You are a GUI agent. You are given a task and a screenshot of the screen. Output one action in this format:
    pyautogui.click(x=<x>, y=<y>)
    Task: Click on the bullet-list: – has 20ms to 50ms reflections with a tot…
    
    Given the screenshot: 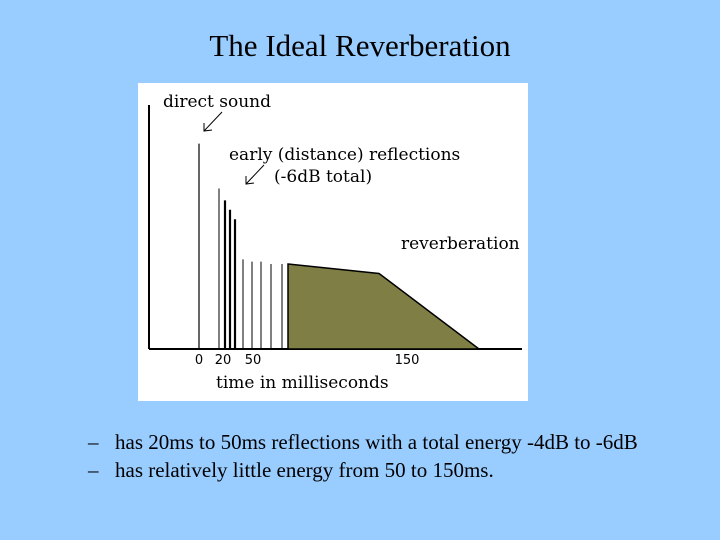 What is the action you would take?
    pyautogui.click(x=388, y=458)
    